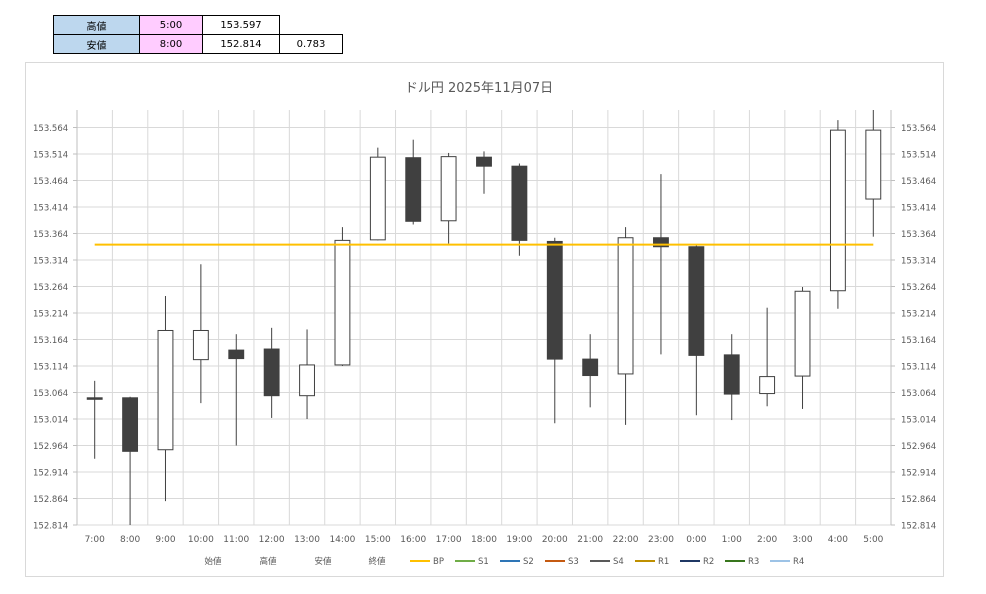  Describe the element at coordinates (378, 540) in the screenshot. I see `x-tick-label: 15:00` at that location.